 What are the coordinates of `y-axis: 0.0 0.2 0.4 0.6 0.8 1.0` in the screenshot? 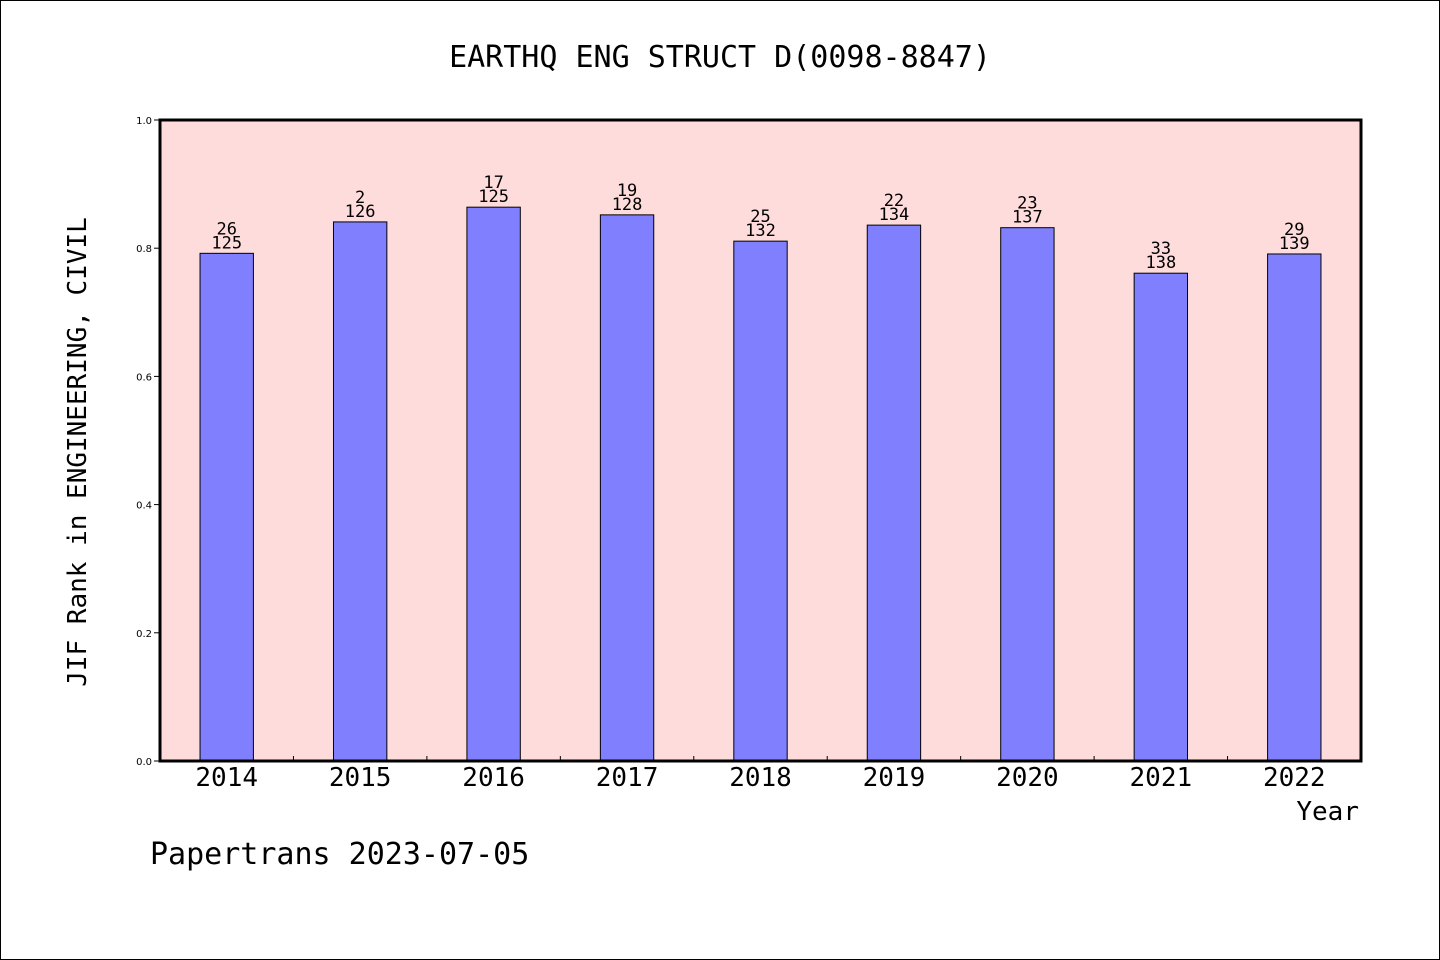 It's located at (148, 442).